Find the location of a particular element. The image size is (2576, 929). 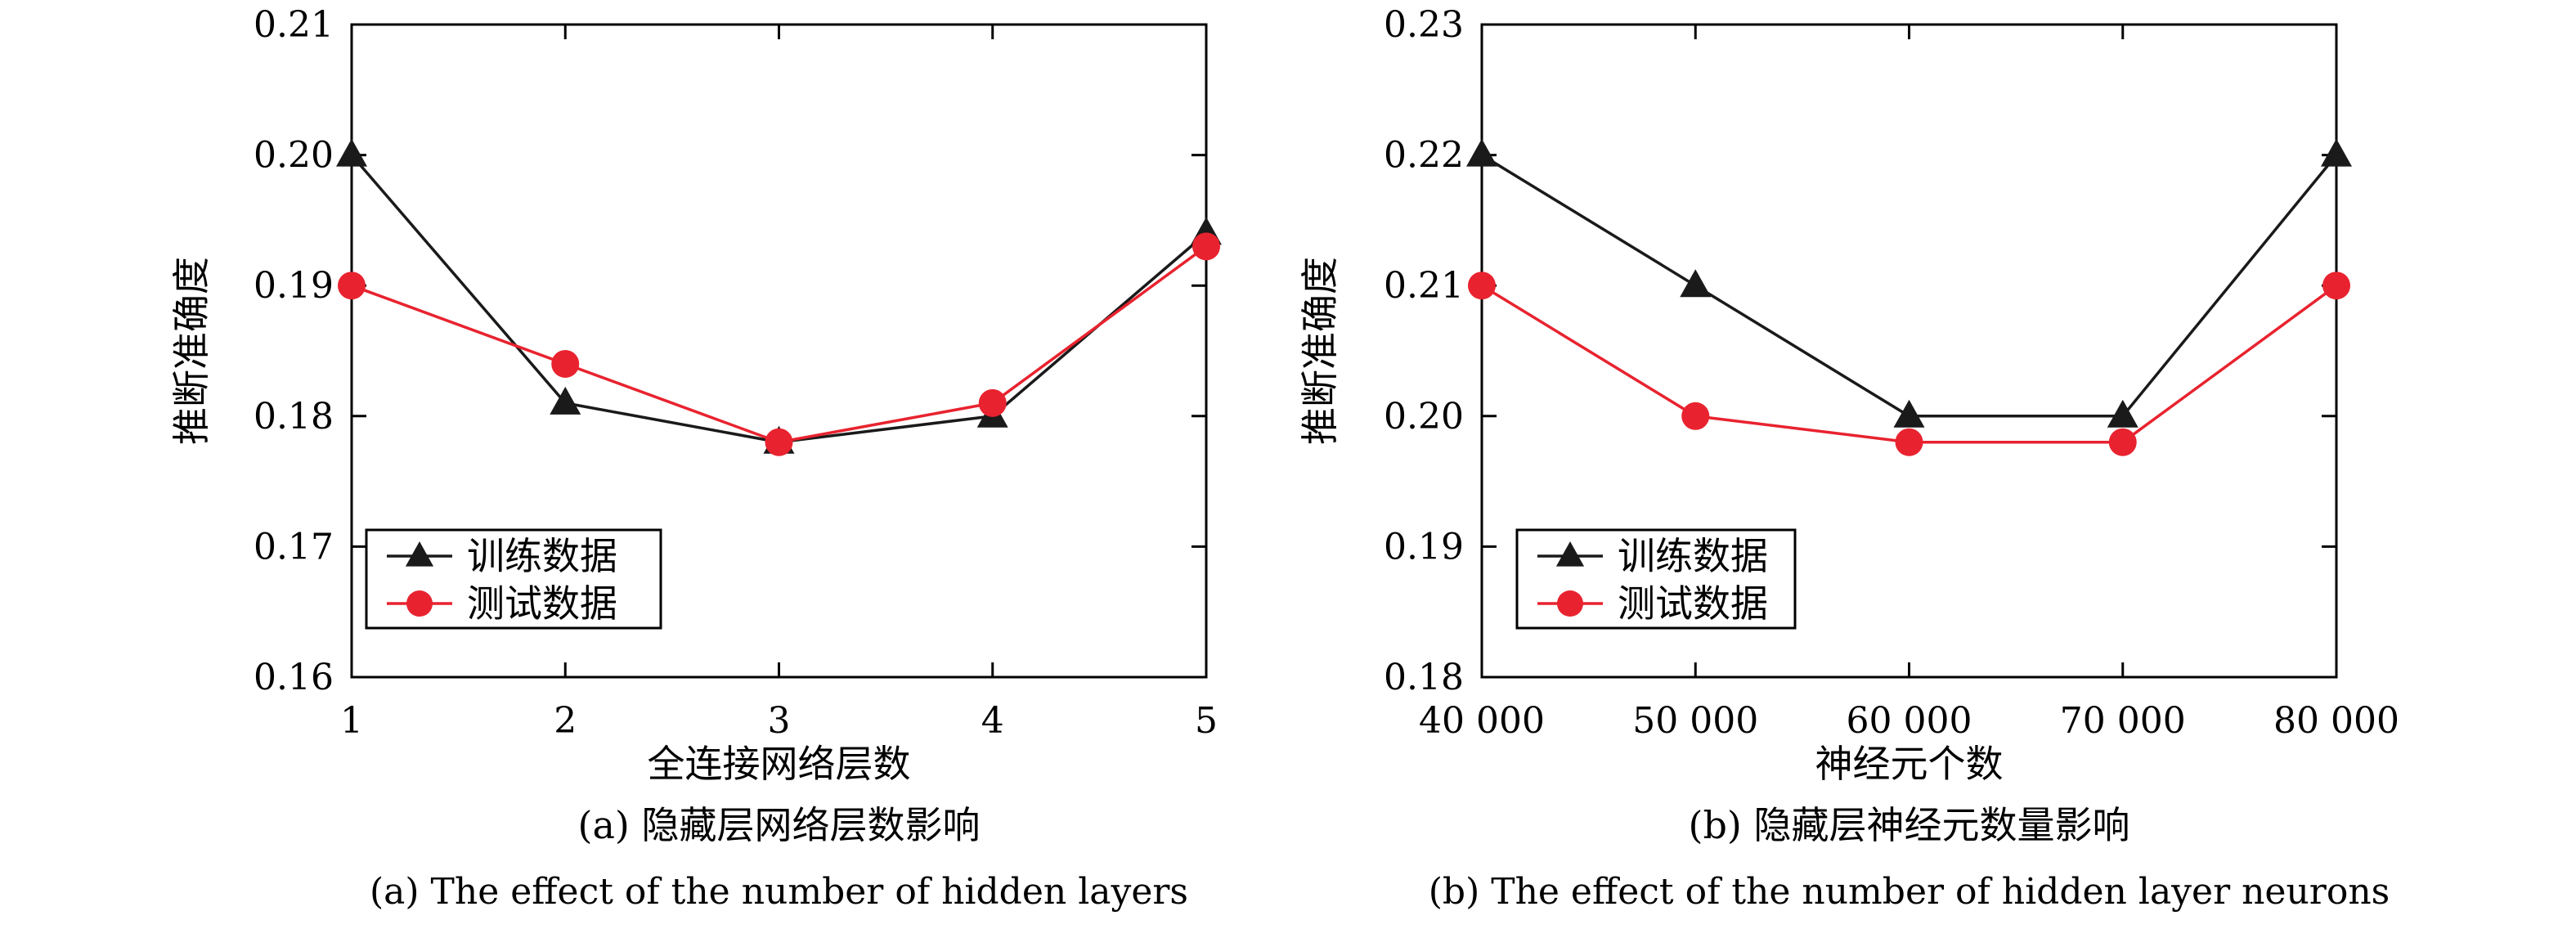

y-tick-label: 0.23 is located at coordinates (1424, 25).